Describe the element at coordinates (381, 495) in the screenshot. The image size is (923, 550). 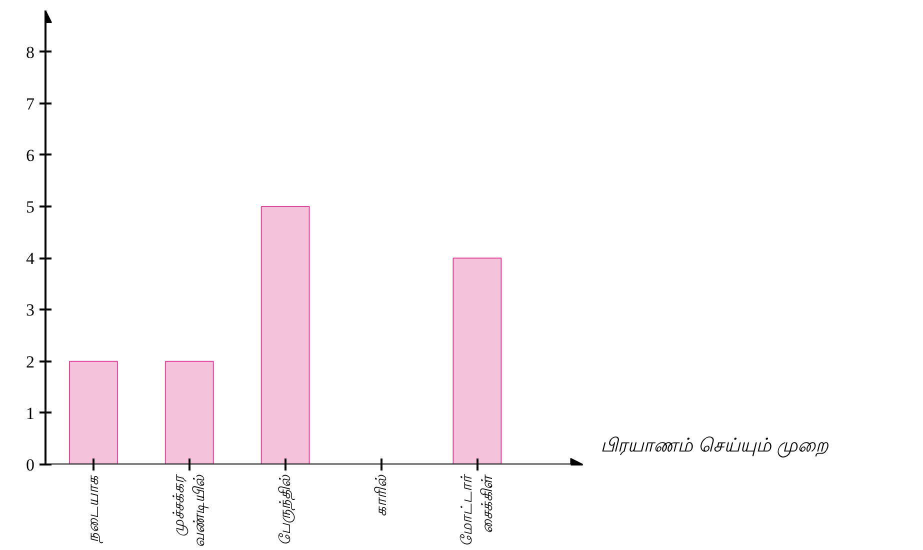
I see `x-tick-label: காரில்` at that location.